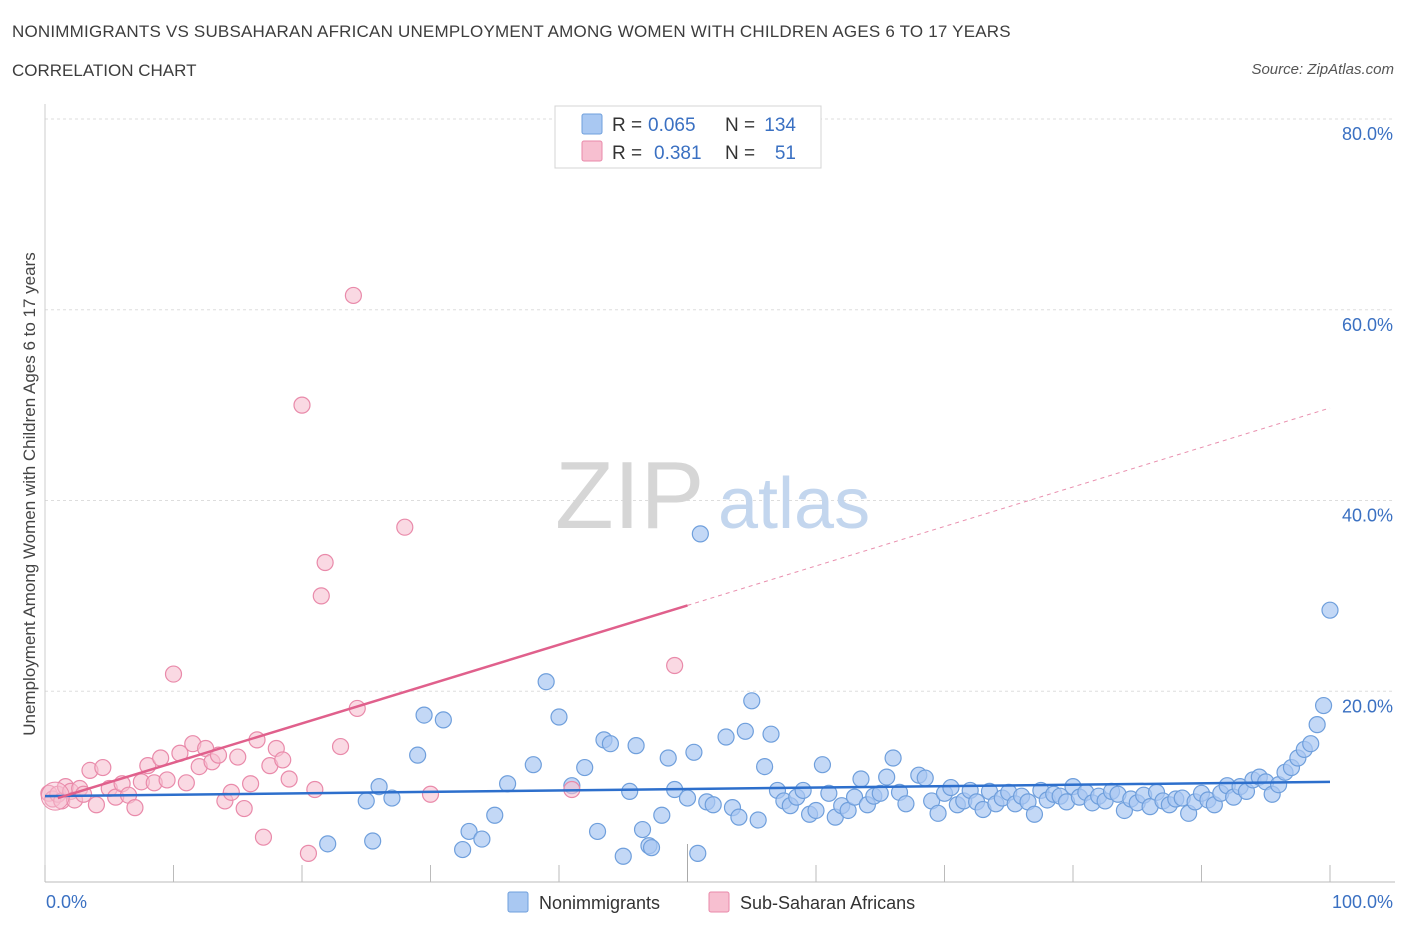 The image size is (1406, 930). I want to click on legend: Nonimmigrants Sub-Saharan Africans, so click(711, 902).